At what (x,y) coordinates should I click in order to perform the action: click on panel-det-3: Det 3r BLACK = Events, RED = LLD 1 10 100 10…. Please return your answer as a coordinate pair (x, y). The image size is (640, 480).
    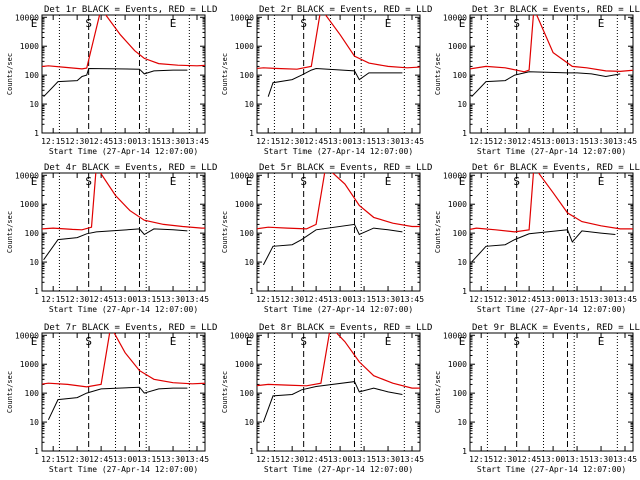
    Looking at the image, I should click on (537, 80).